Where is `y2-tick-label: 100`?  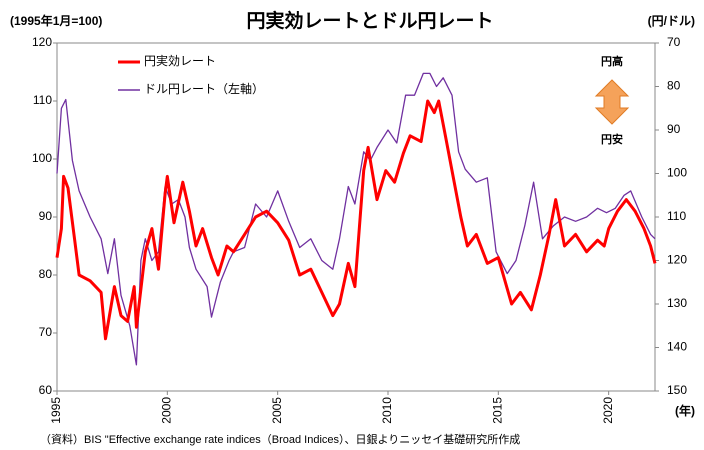 y2-tick-label: 100 is located at coordinates (677, 173).